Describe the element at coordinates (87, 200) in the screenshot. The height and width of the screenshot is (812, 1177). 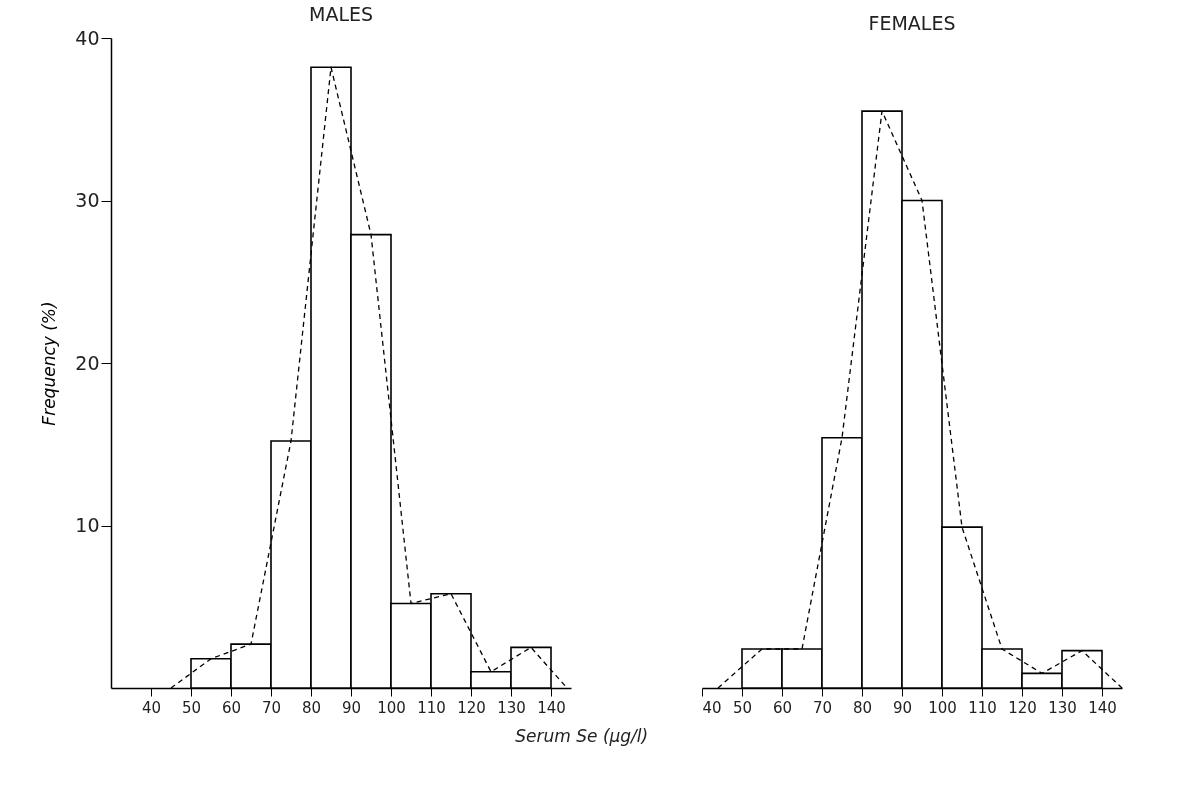
I see `y-tick-label: 30` at that location.